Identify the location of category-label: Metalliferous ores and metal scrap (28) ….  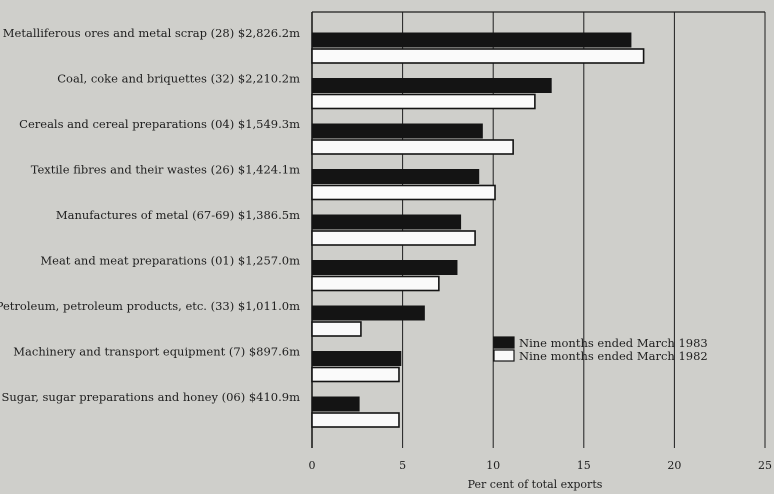
(151, 33).